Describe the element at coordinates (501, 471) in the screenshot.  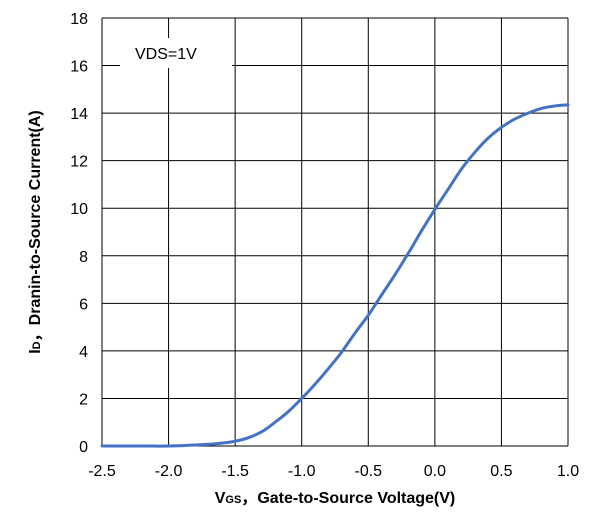
I see `x-tick-label: 0.5` at that location.